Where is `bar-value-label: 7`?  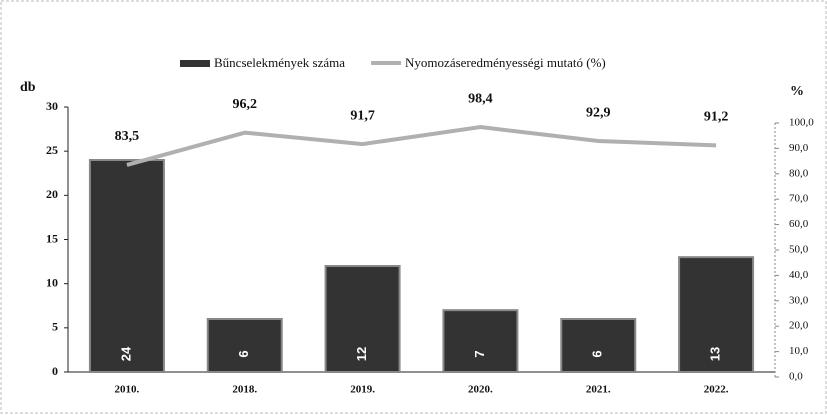 bar-value-label: 7 is located at coordinates (479, 353).